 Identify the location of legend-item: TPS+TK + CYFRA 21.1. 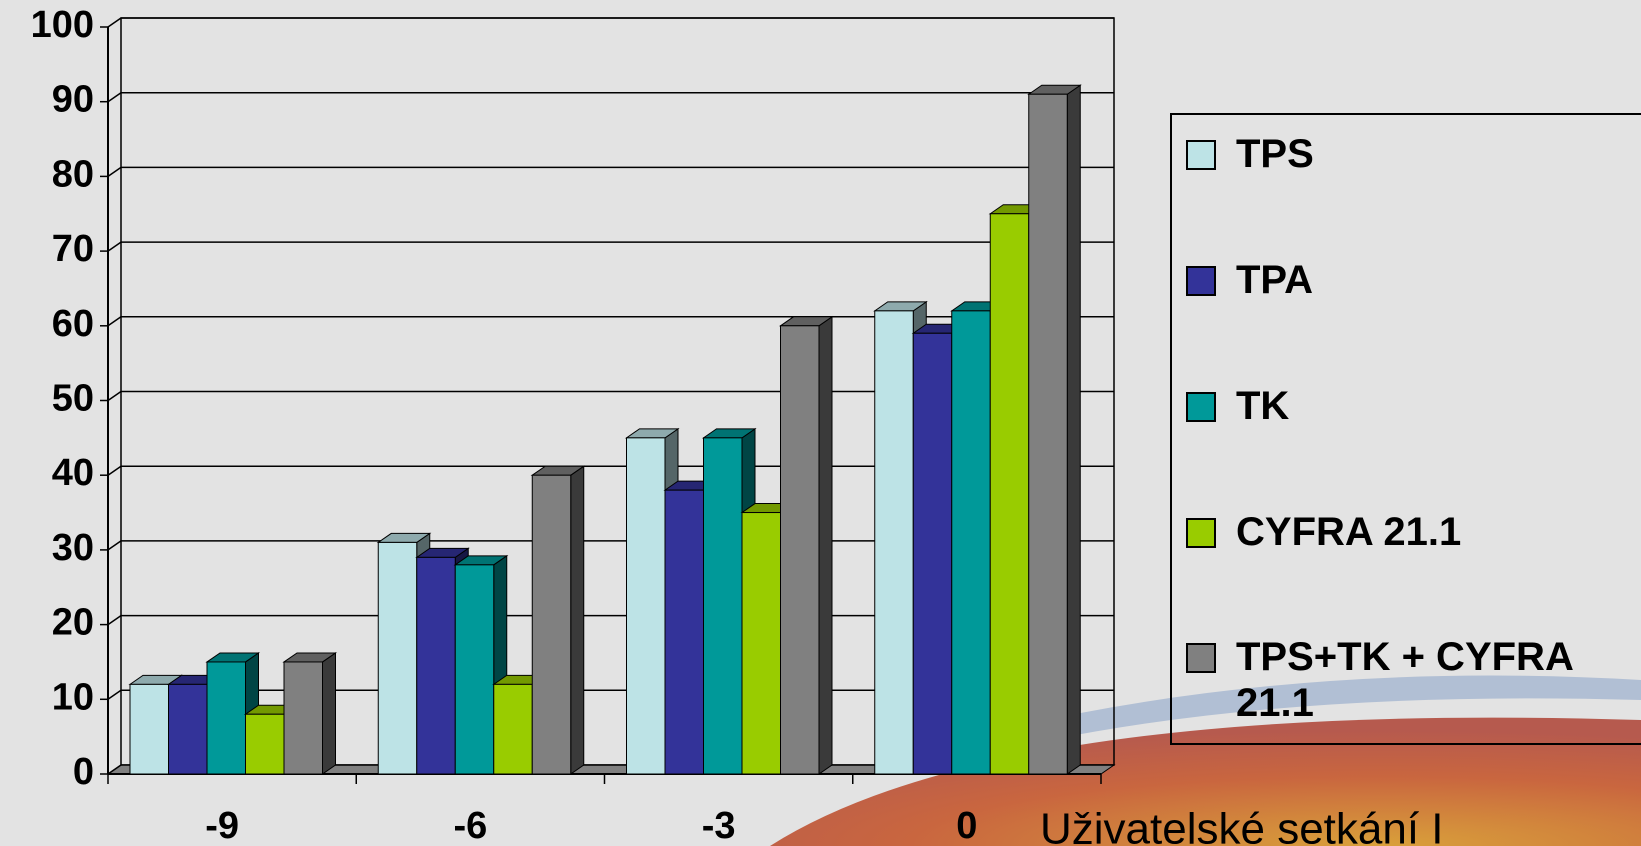
(1406, 680).